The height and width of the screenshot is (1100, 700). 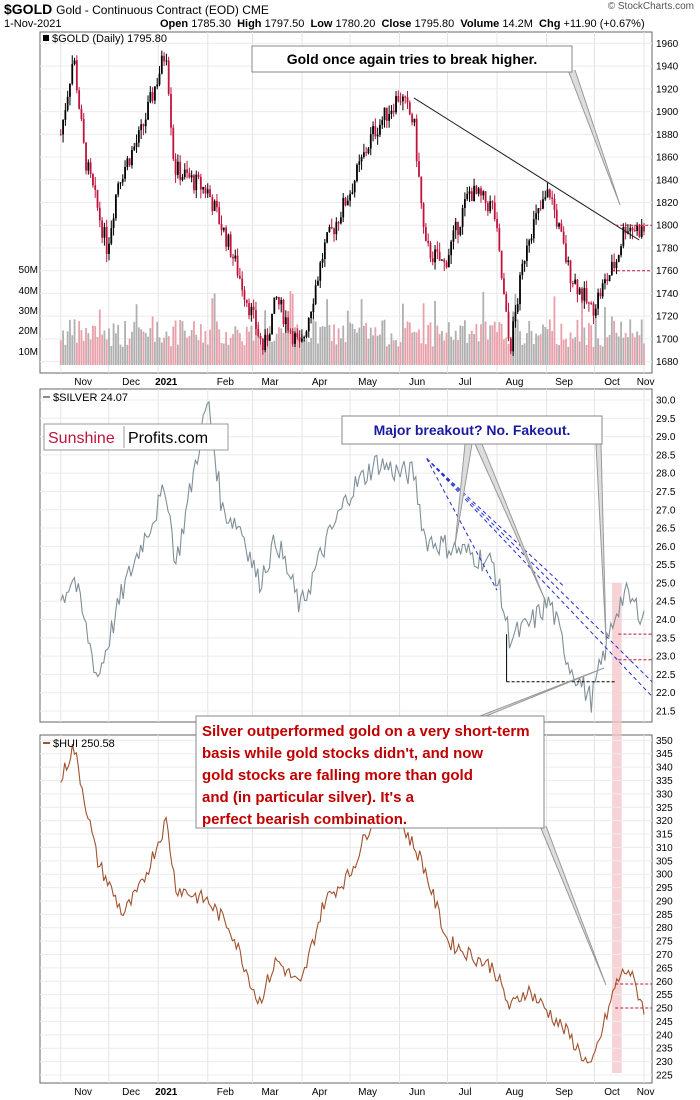 I want to click on low-label: Low, so click(x=321, y=24).